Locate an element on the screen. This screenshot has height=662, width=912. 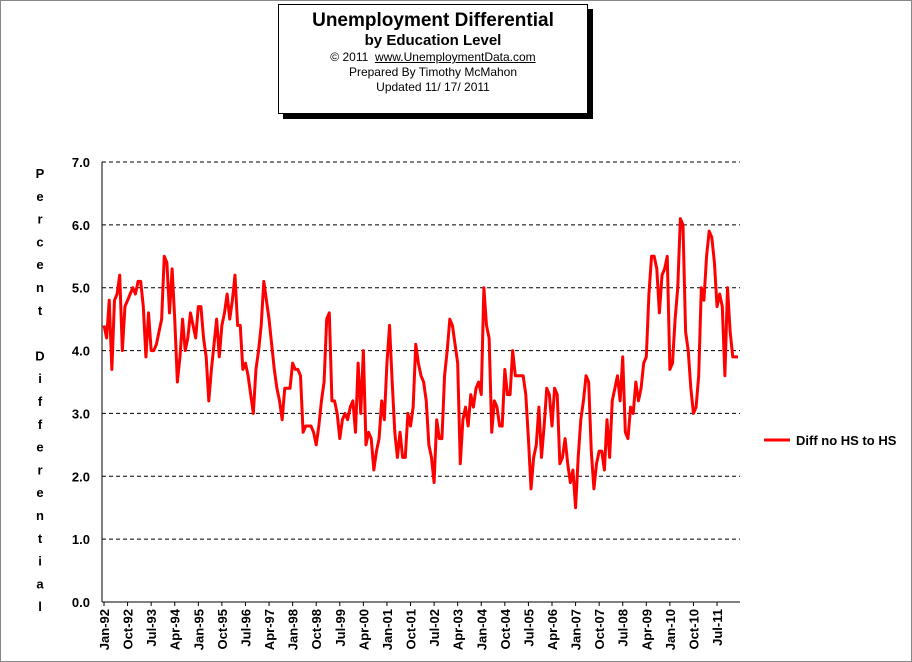
x-tick-label: Jan-07 is located at coordinates (576, 629).